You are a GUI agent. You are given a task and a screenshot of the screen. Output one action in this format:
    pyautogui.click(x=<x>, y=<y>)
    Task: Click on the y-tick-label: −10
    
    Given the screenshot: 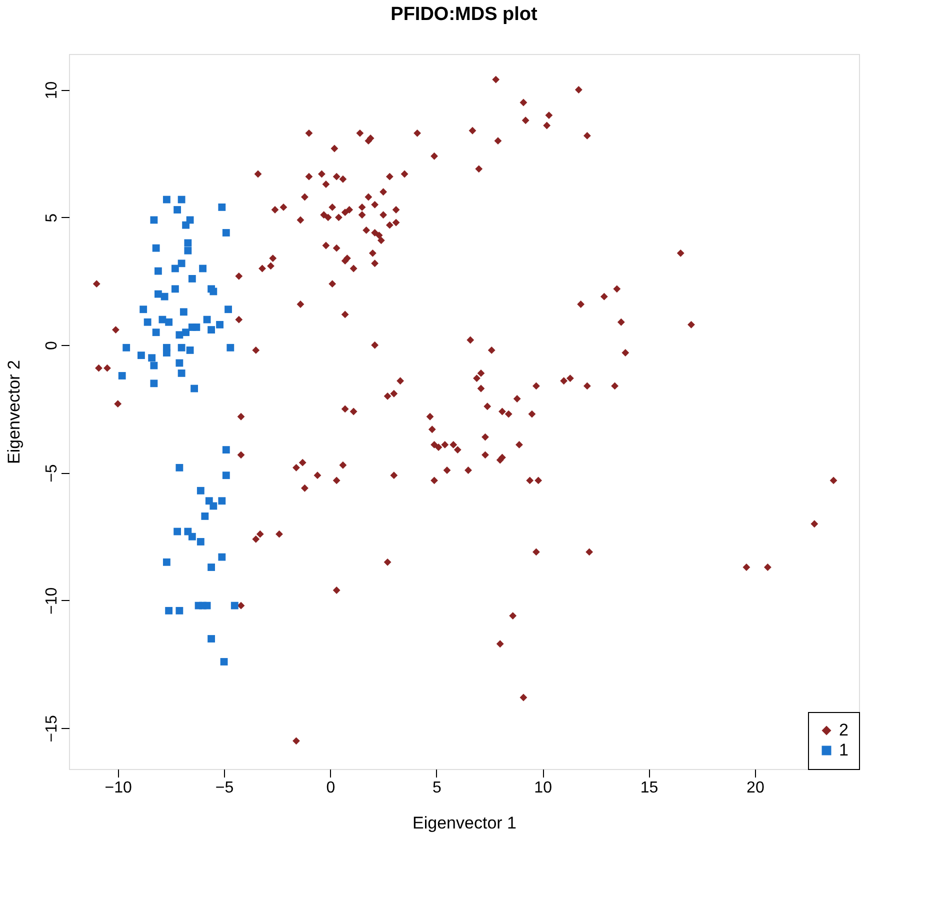 What is the action you would take?
    pyautogui.click(x=52, y=601)
    